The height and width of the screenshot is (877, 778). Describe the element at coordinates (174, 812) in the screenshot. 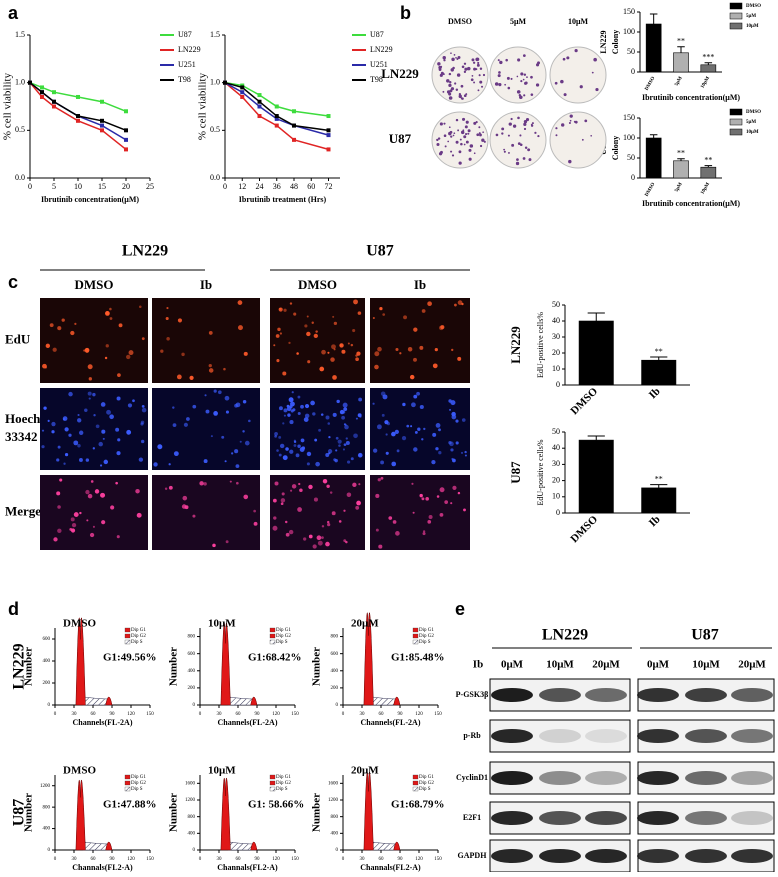

I see `y-axis-label: Number` at that location.